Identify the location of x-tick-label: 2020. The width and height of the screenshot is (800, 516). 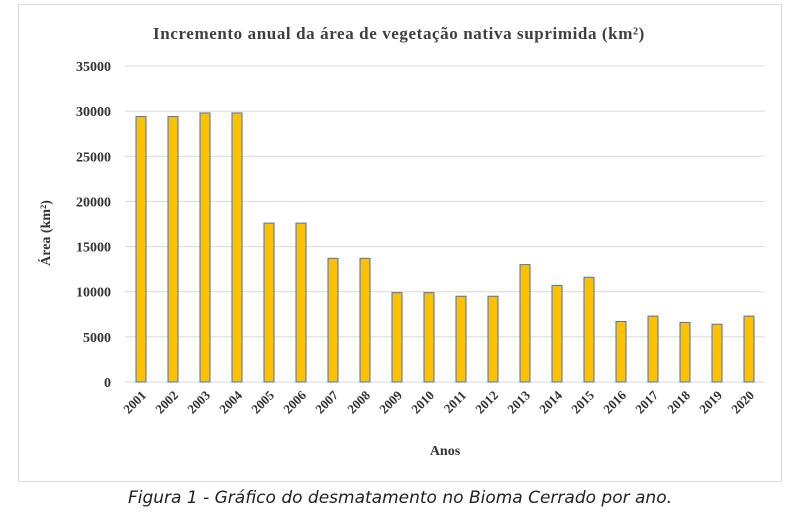
(742, 402).